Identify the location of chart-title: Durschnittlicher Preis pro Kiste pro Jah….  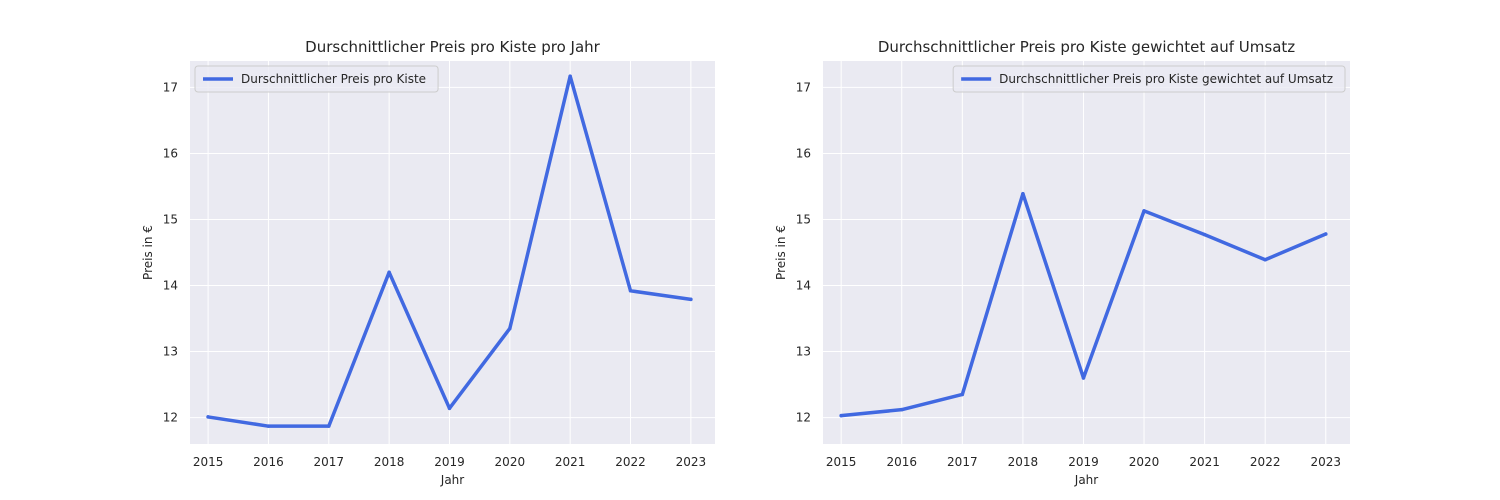
(453, 47).